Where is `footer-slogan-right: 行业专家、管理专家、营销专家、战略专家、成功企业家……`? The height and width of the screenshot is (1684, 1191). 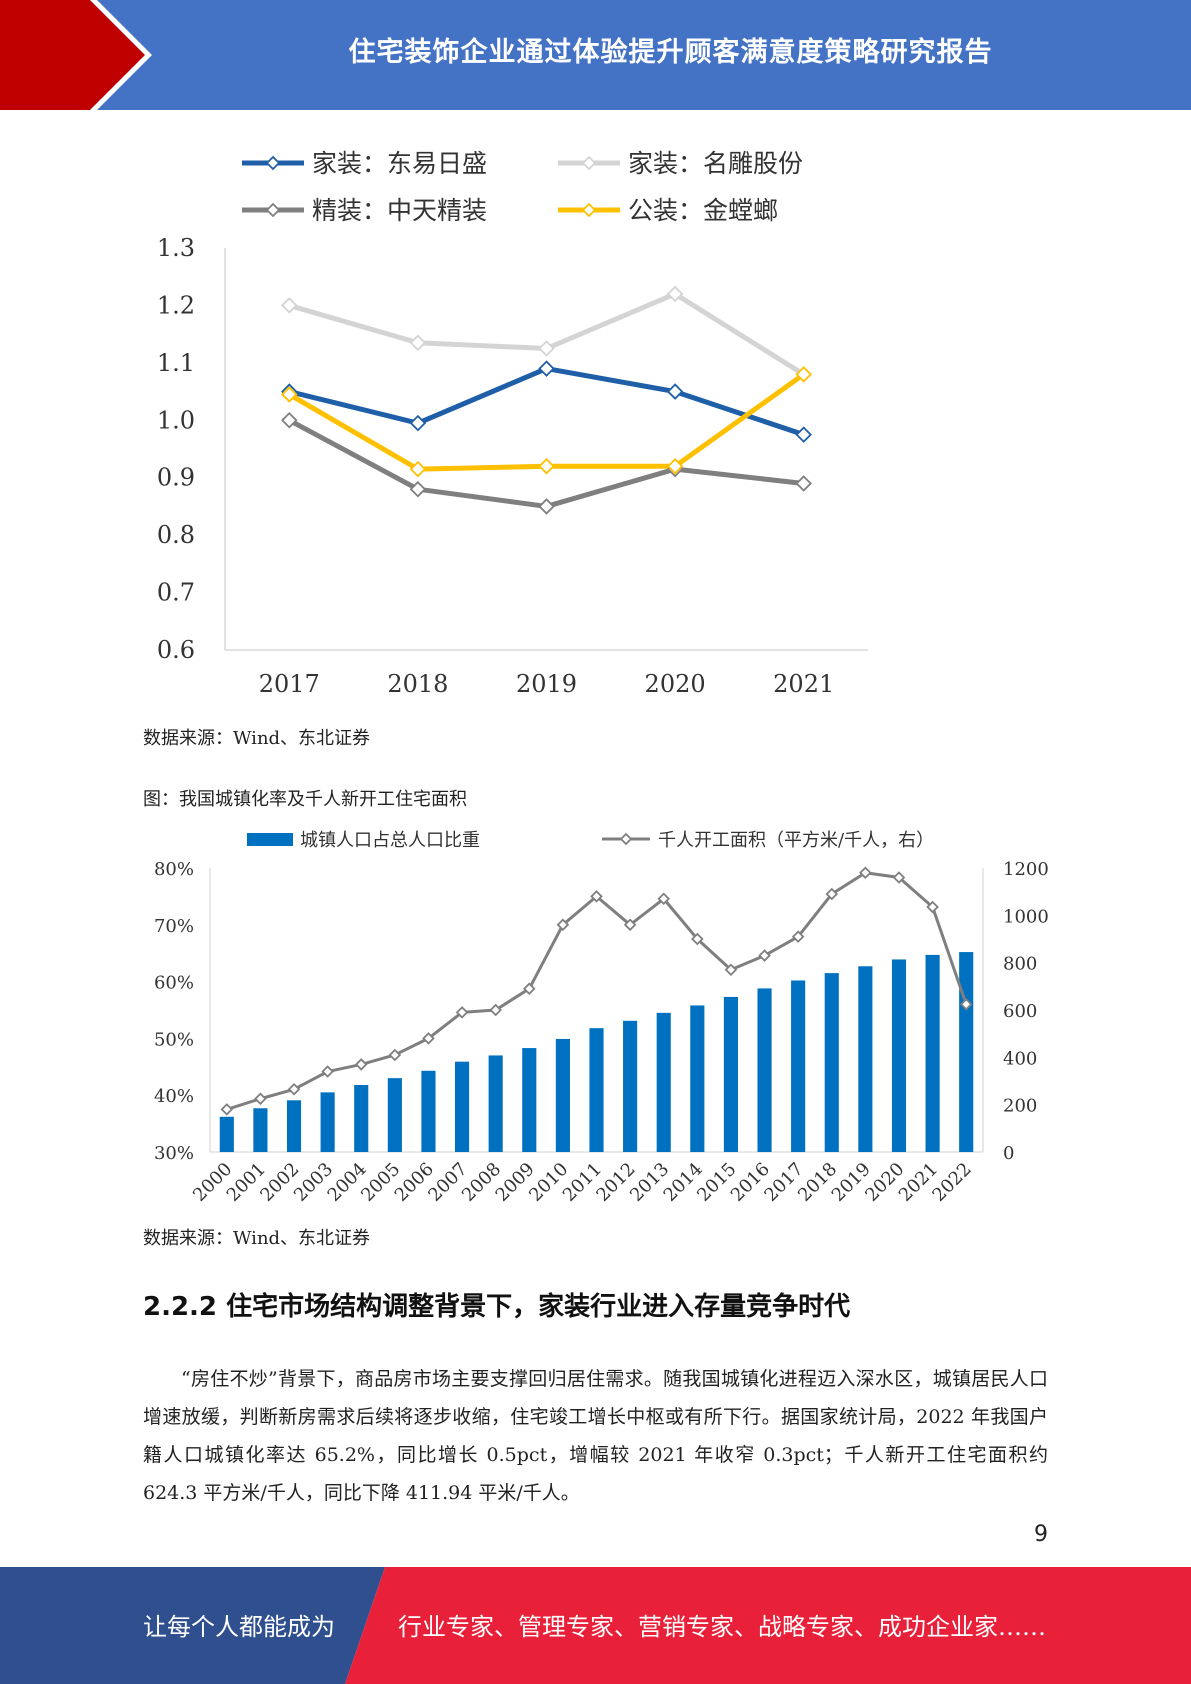 footer-slogan-right: 行业专家、管理专家、营销专家、战略专家、成功企业家…… is located at coordinates (722, 1627).